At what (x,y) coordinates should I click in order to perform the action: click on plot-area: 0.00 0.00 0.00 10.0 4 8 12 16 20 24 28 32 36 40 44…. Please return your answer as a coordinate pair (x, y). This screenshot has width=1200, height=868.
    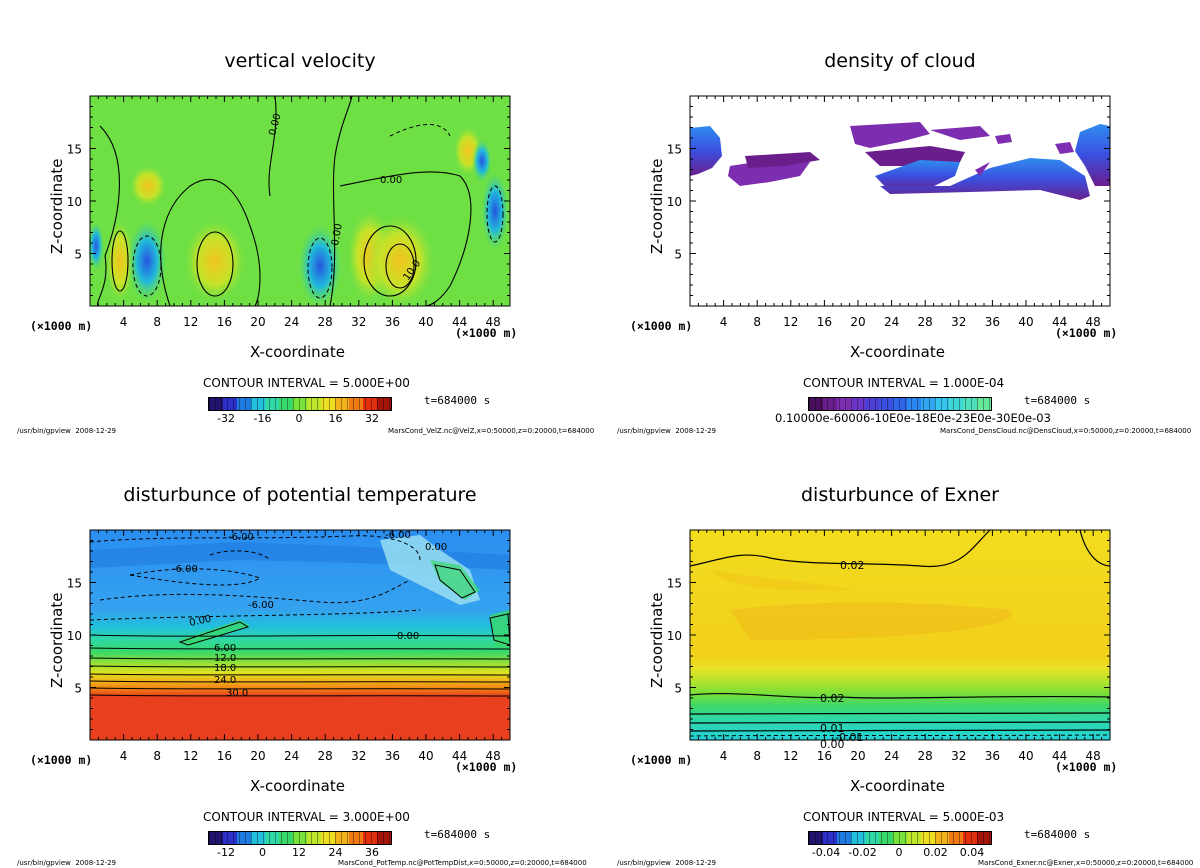
    Looking at the image, I should click on (289, 212).